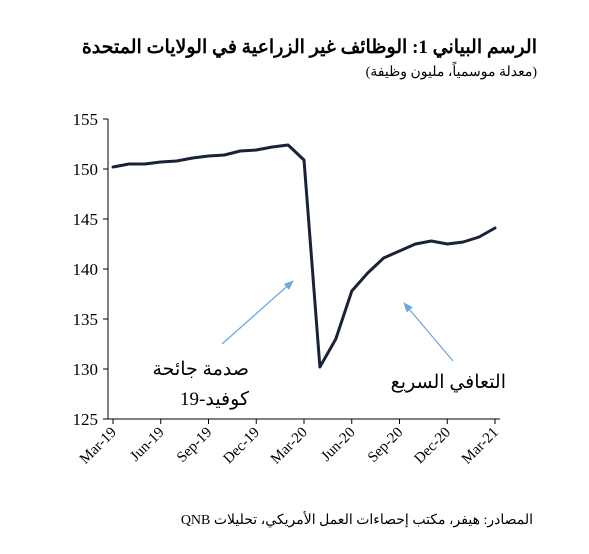  I want to click on x-tick-label: Mar-20, so click(289, 446).